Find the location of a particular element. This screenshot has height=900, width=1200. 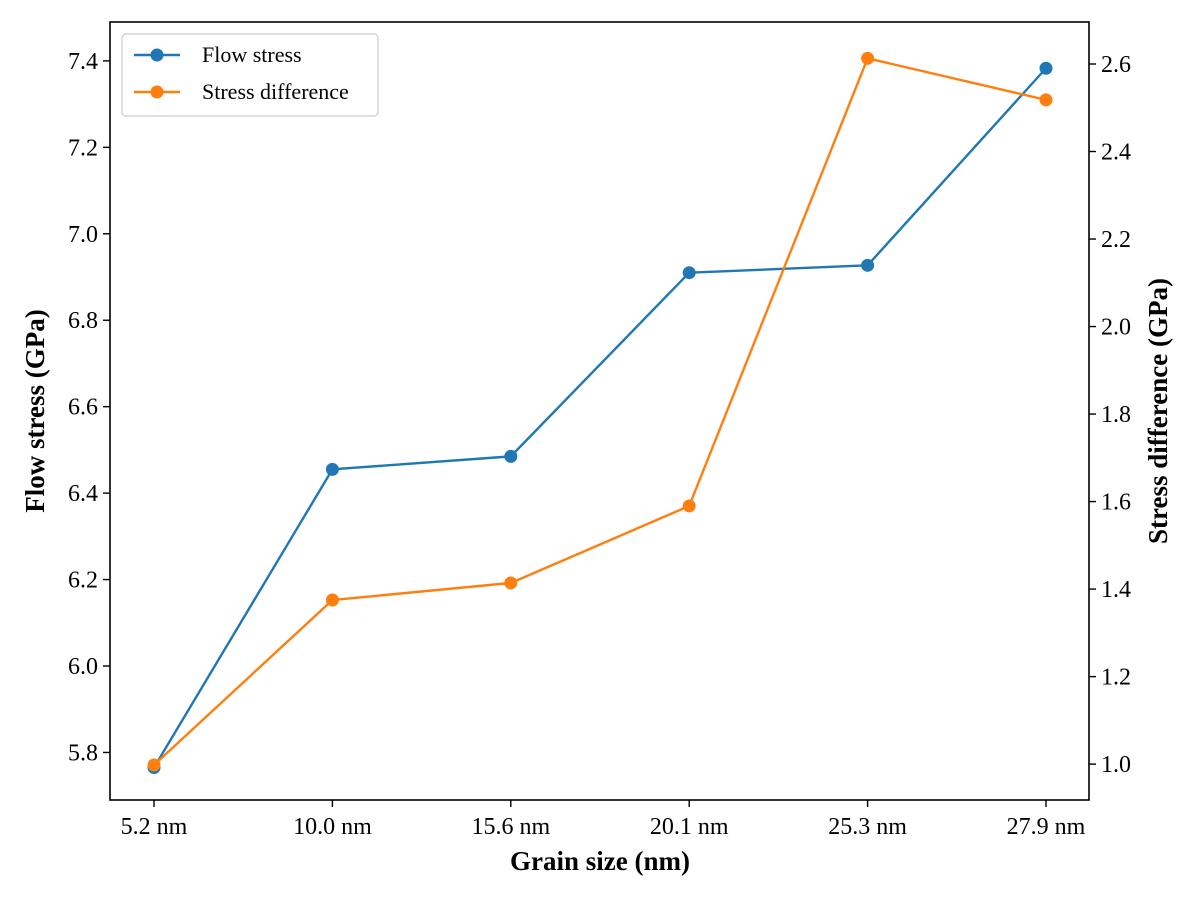

right-y-tick-label: 1.4 is located at coordinates (1116, 590).